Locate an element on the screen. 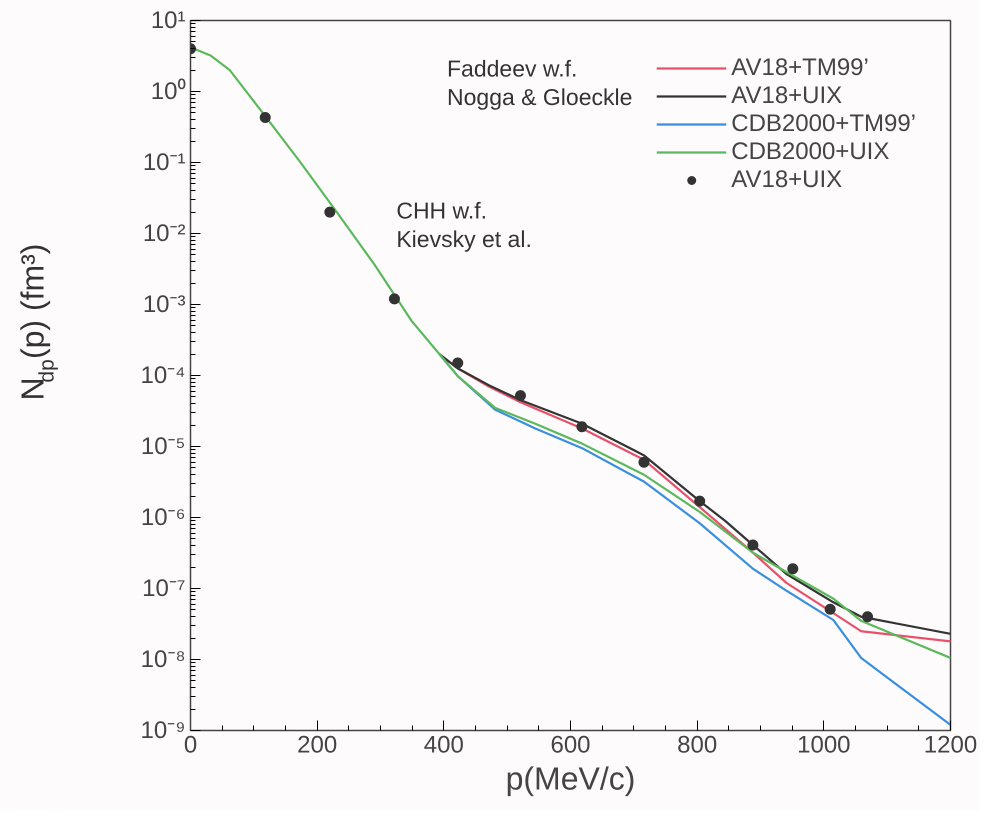 This screenshot has width=999, height=821. x-tick-label: 600 is located at coordinates (570, 745).